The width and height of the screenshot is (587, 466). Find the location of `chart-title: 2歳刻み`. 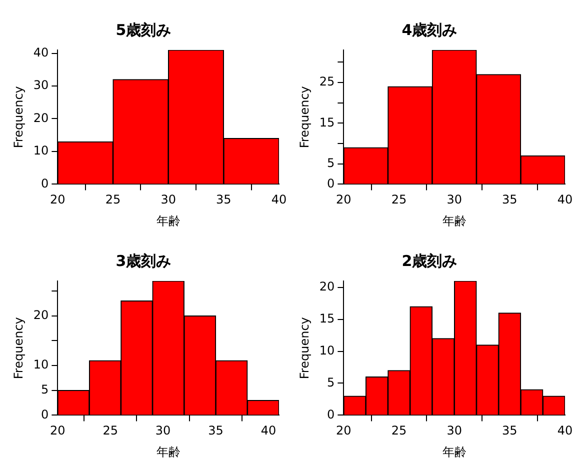

chart-title: 2歳刻み is located at coordinates (430, 261).